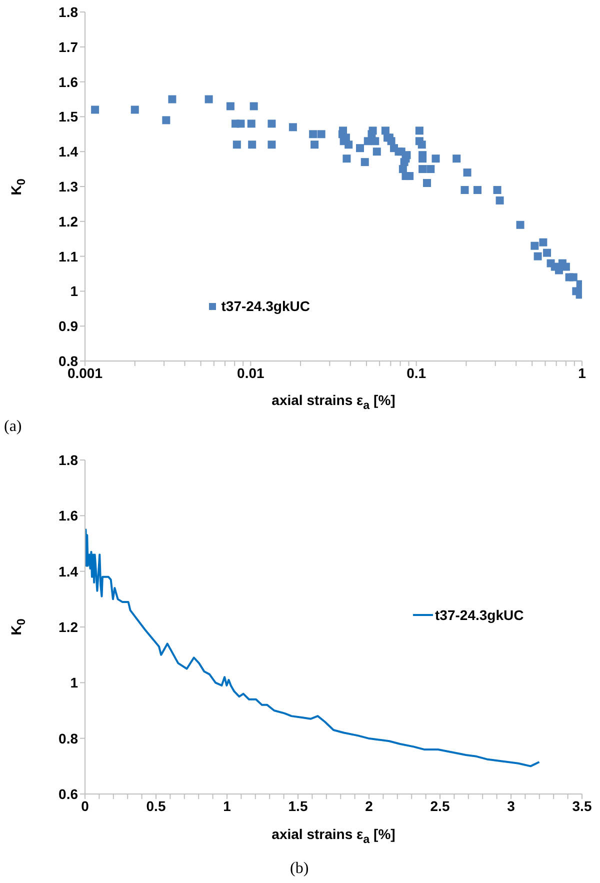 The width and height of the screenshot is (600, 883). What do you see at coordinates (85, 806) in the screenshot?
I see `x-tick-label: 0` at bounding box center [85, 806].